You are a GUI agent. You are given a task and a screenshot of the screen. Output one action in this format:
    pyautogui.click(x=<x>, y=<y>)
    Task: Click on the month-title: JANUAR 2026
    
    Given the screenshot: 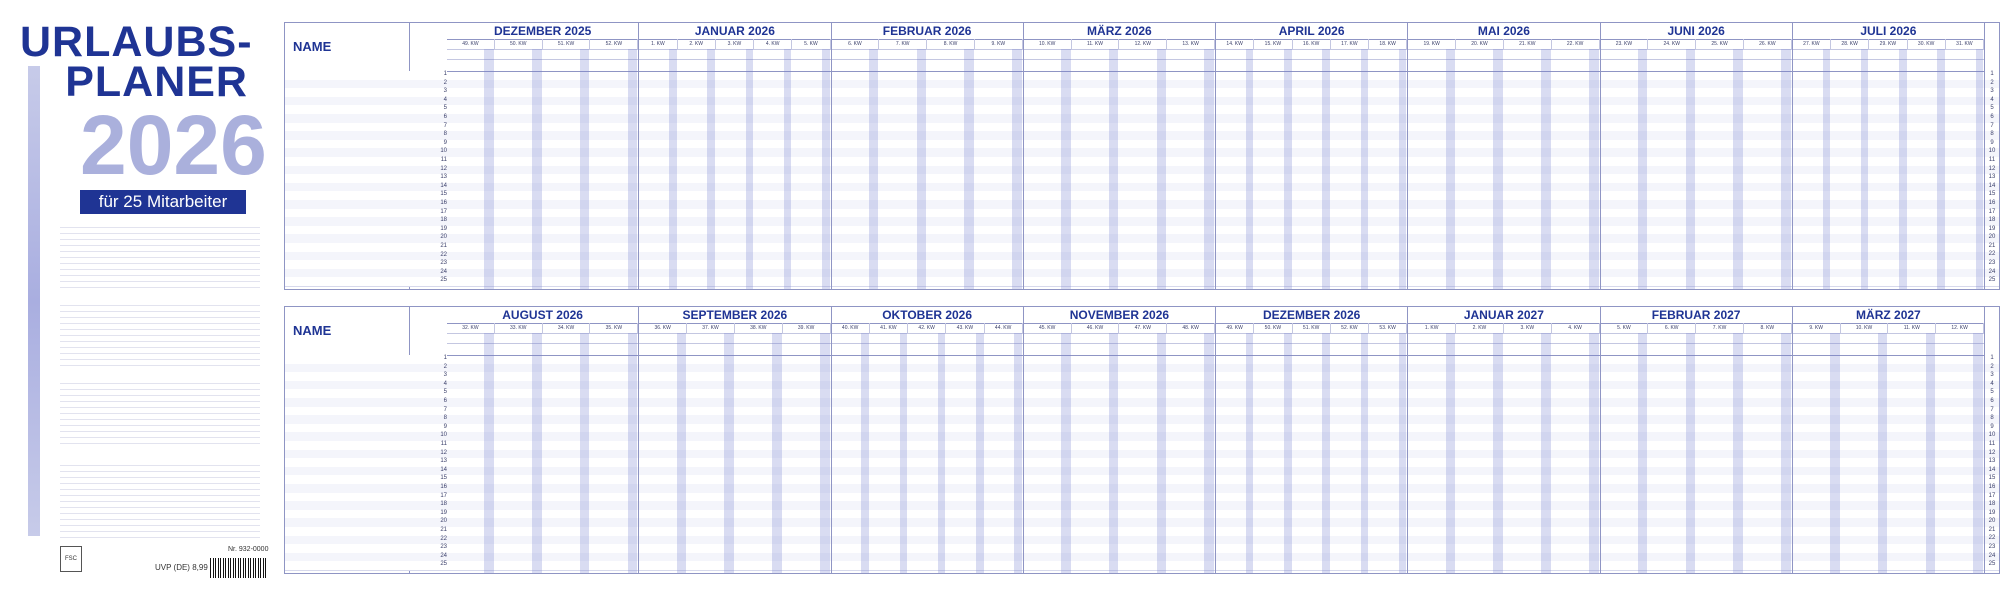 What is the action you would take?
    pyautogui.click(x=735, y=31)
    